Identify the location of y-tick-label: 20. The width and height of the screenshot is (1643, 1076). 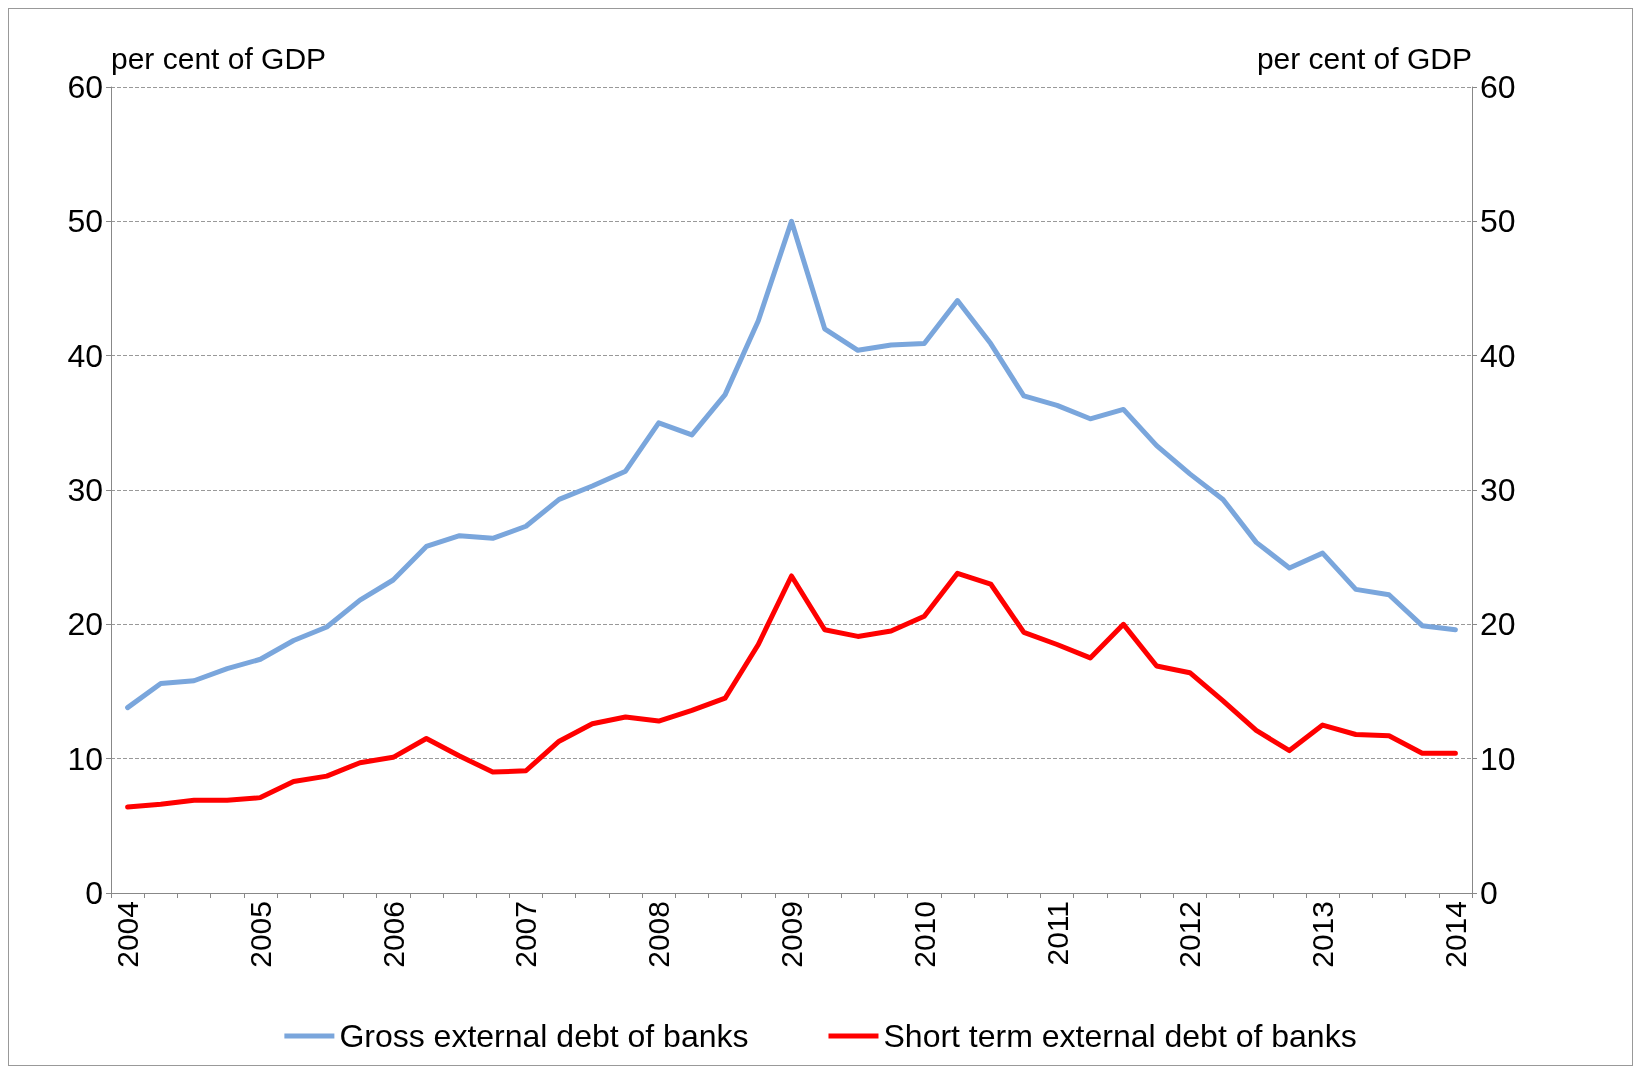
(85, 624).